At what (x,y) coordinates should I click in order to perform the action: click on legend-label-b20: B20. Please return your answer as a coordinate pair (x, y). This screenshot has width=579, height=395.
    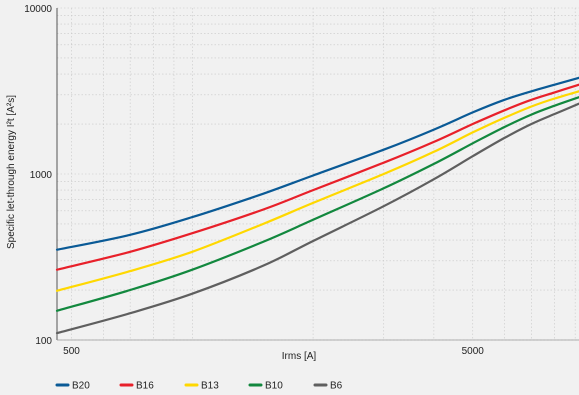
    Looking at the image, I should click on (81, 386).